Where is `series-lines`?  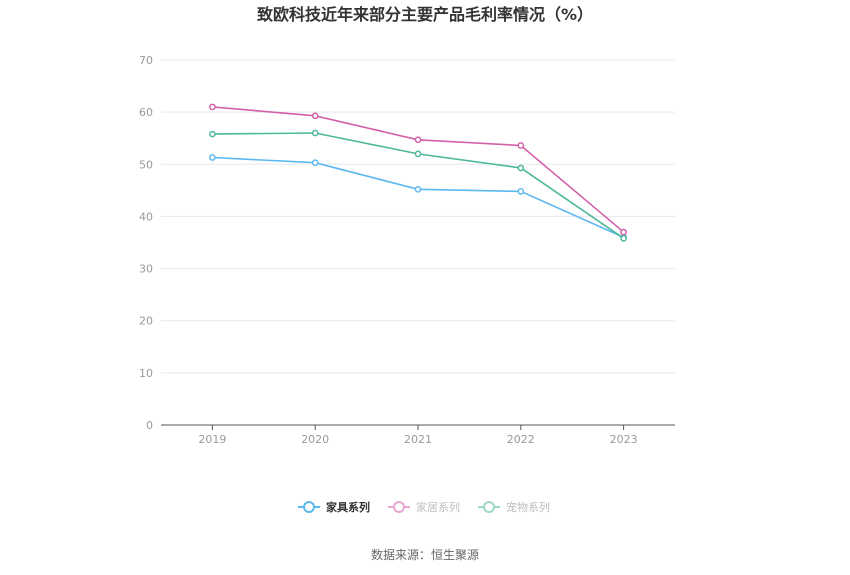
series-lines is located at coordinates (418, 172).